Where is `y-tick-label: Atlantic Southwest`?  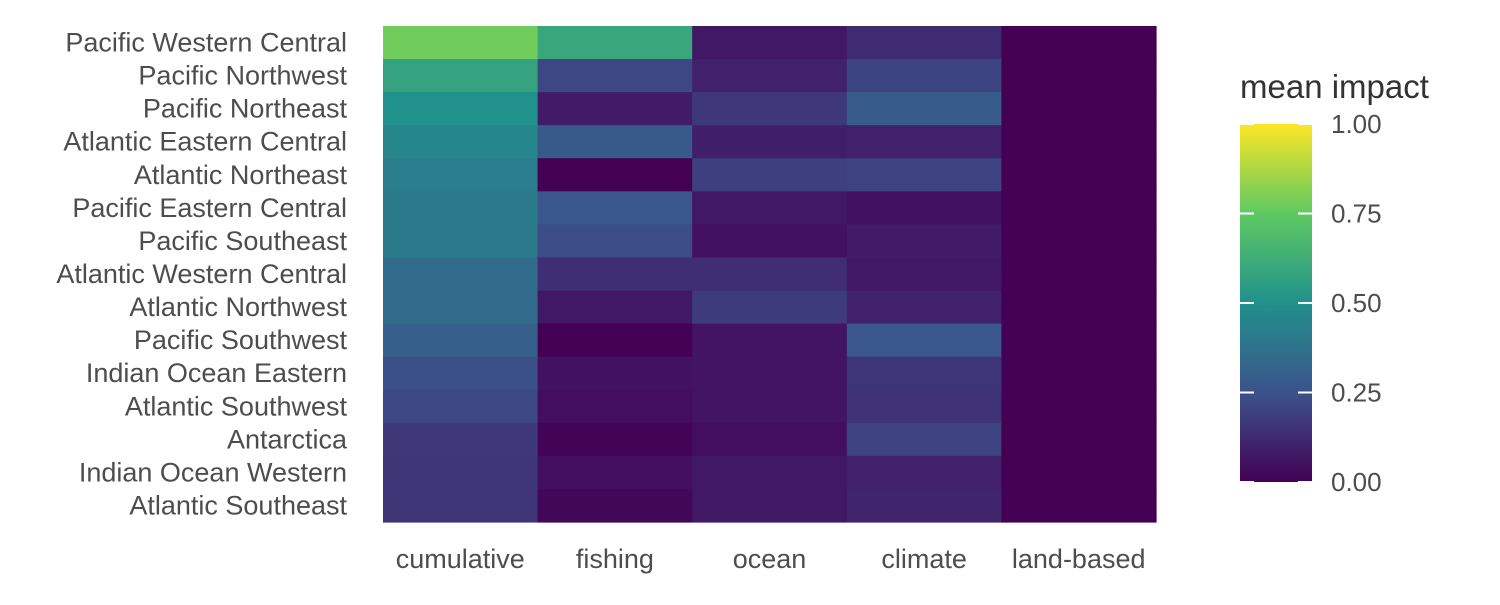
y-tick-label: Atlantic Southwest is located at coordinates (236, 406).